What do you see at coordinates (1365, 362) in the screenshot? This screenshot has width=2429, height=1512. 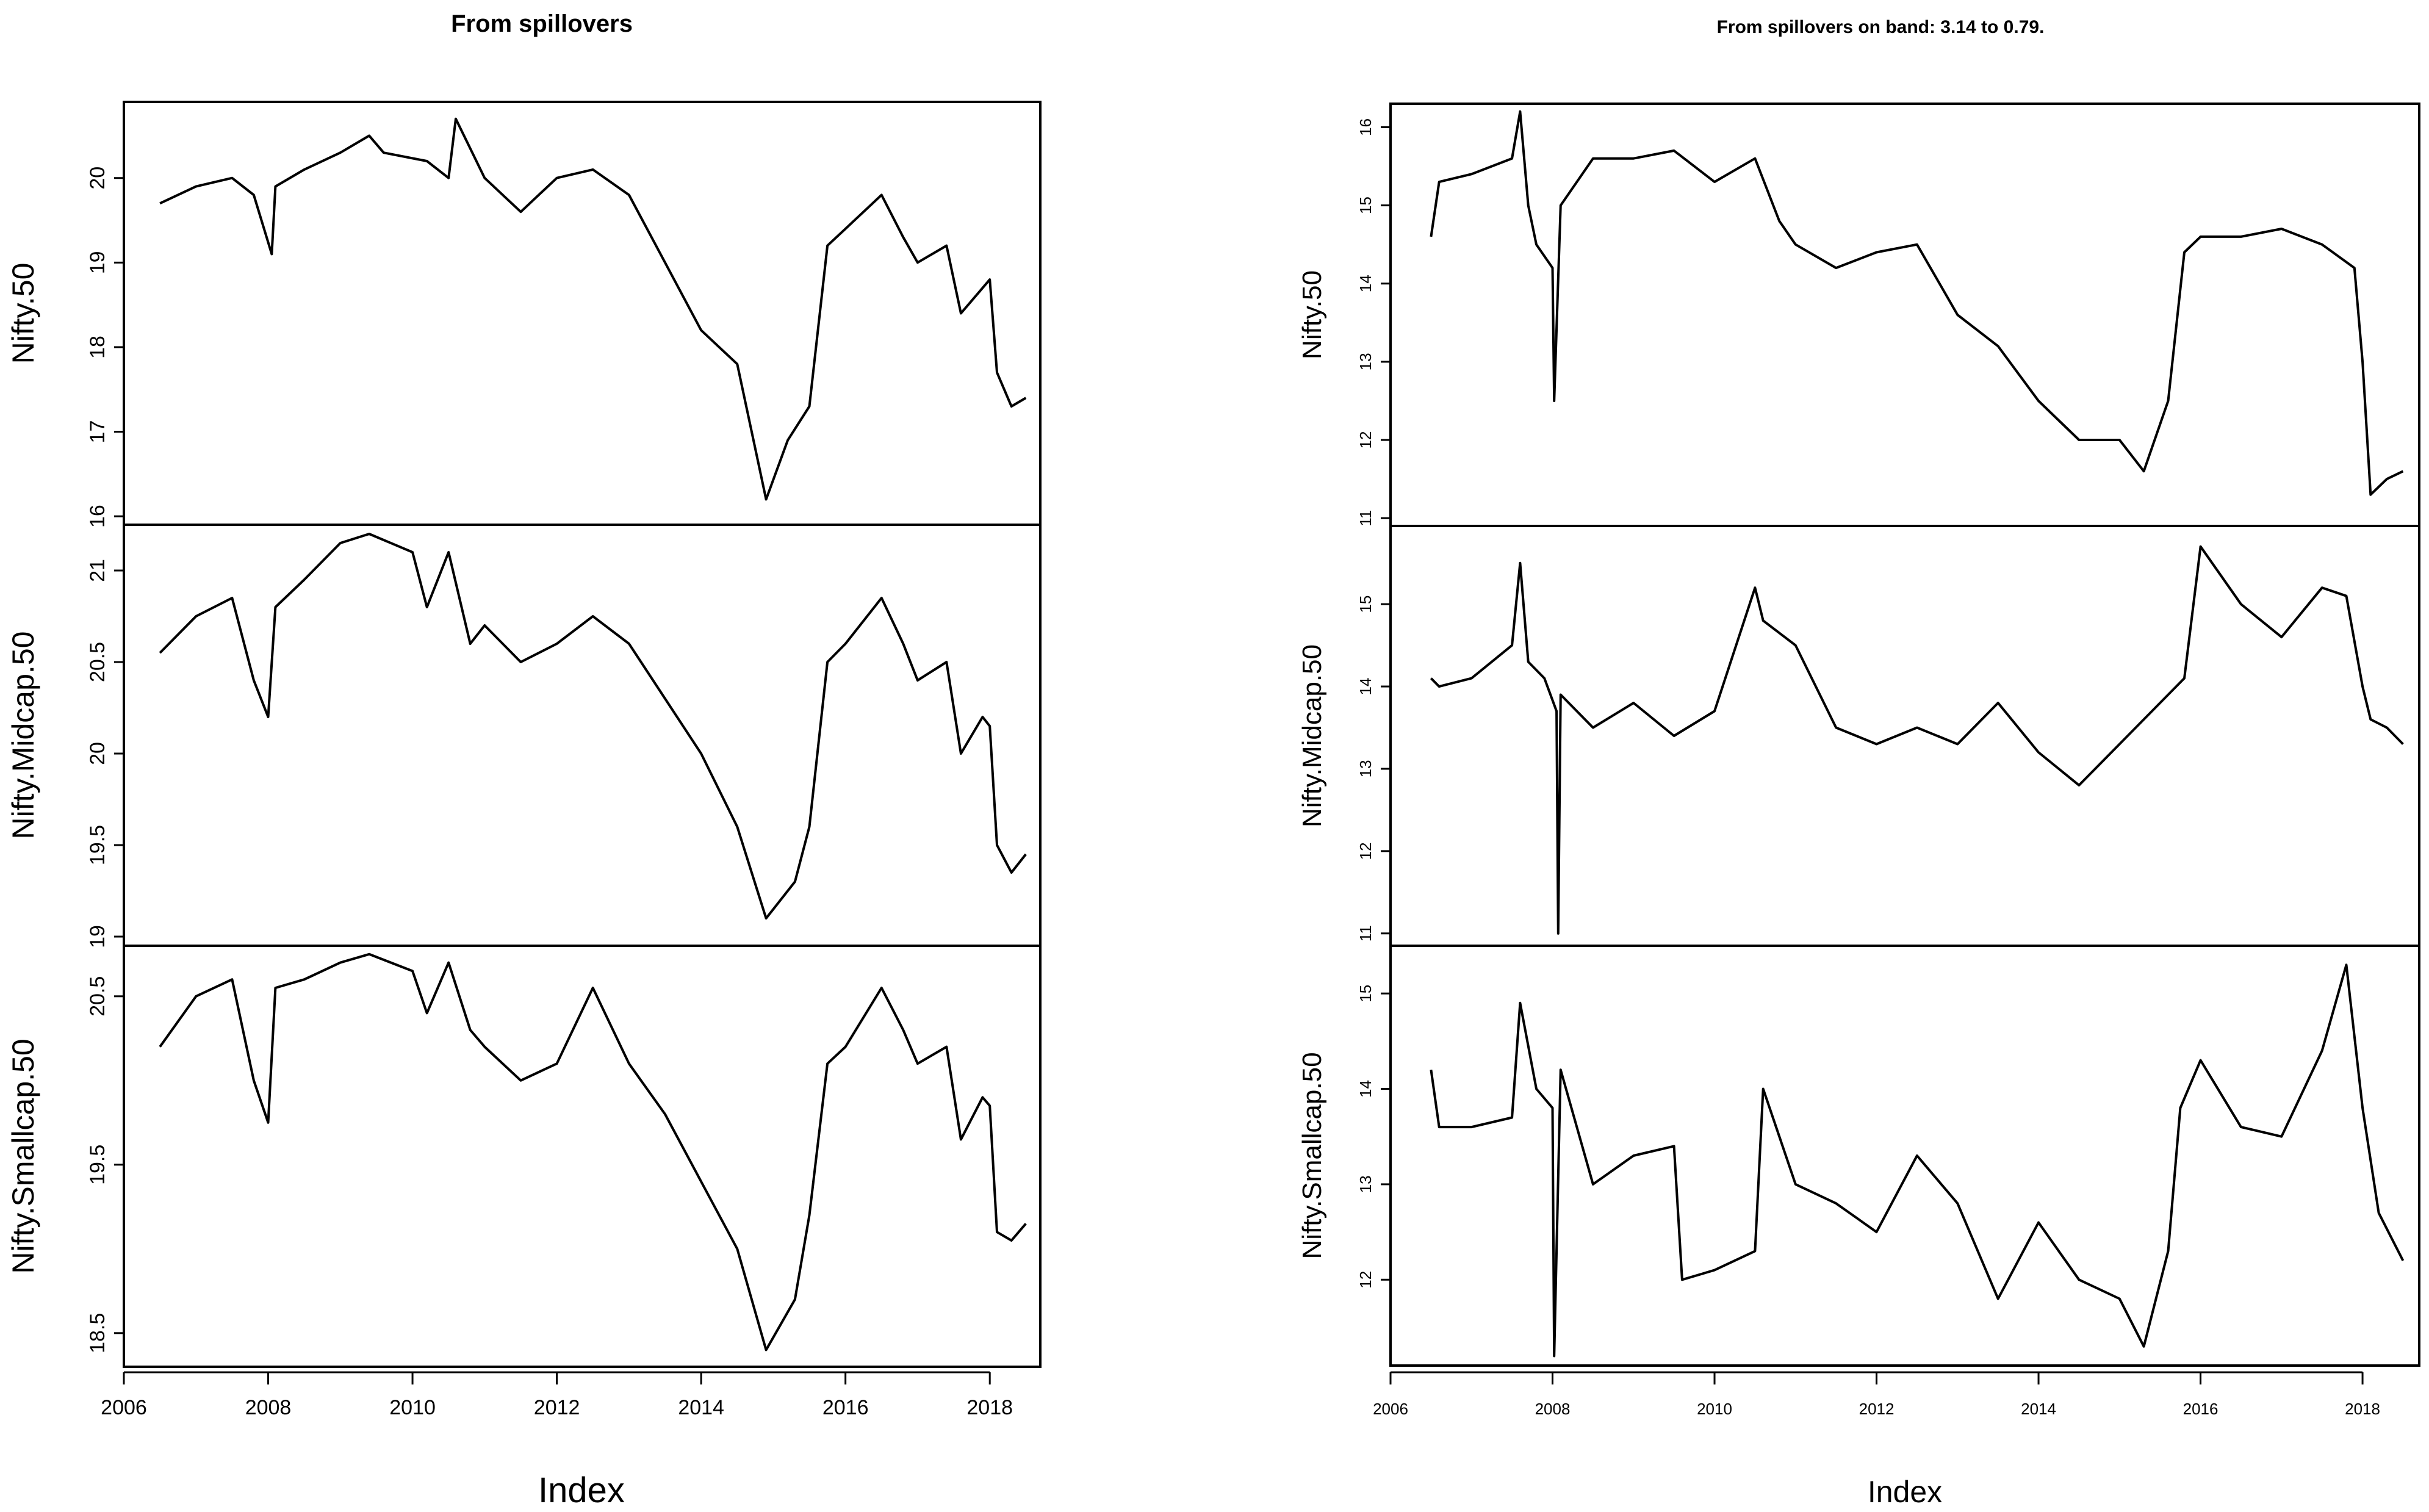 I see `right-panel-0-ytick-label: 13` at bounding box center [1365, 362].